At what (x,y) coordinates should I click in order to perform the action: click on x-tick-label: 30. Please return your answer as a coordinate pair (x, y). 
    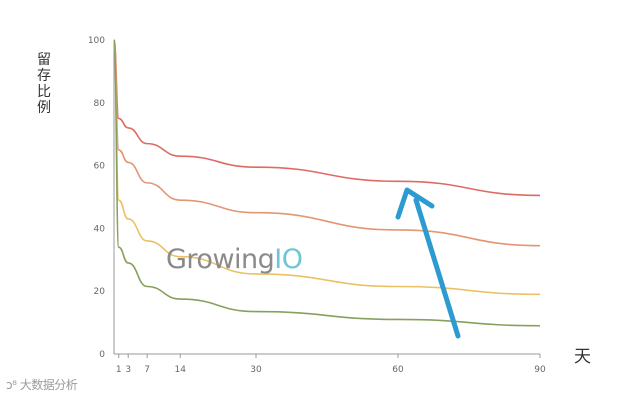
    Looking at the image, I should click on (256, 370).